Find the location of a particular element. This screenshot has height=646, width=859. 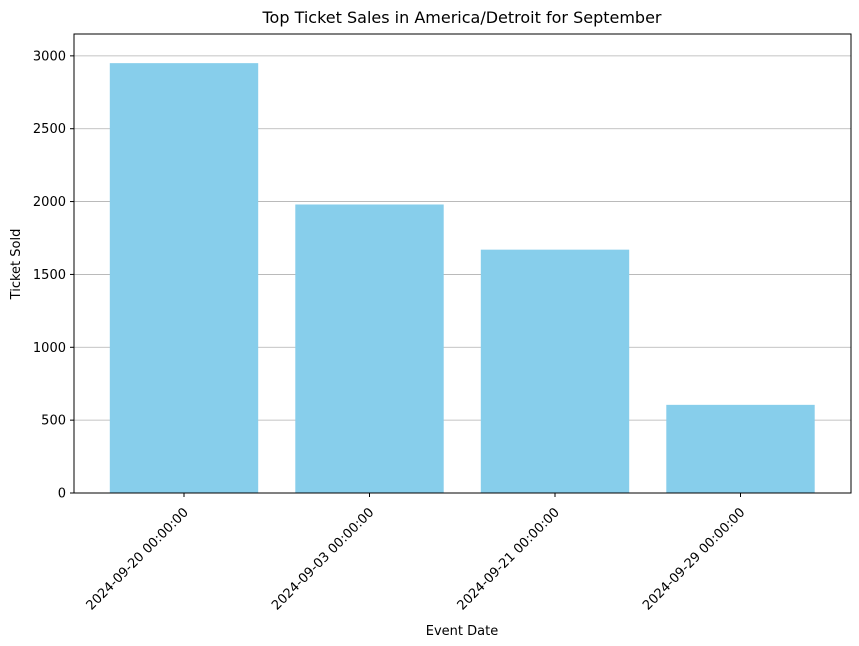

y-tick-label: 1500 is located at coordinates (49, 275).